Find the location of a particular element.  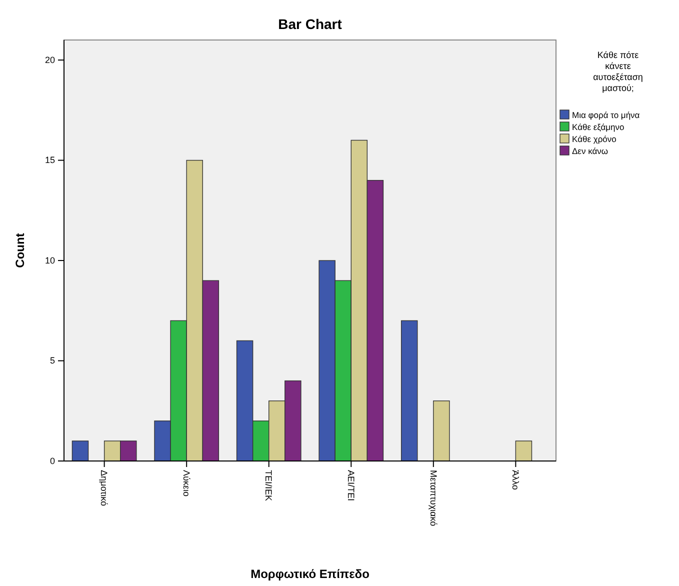

chart-title: Bar Chart is located at coordinates (310, 24).